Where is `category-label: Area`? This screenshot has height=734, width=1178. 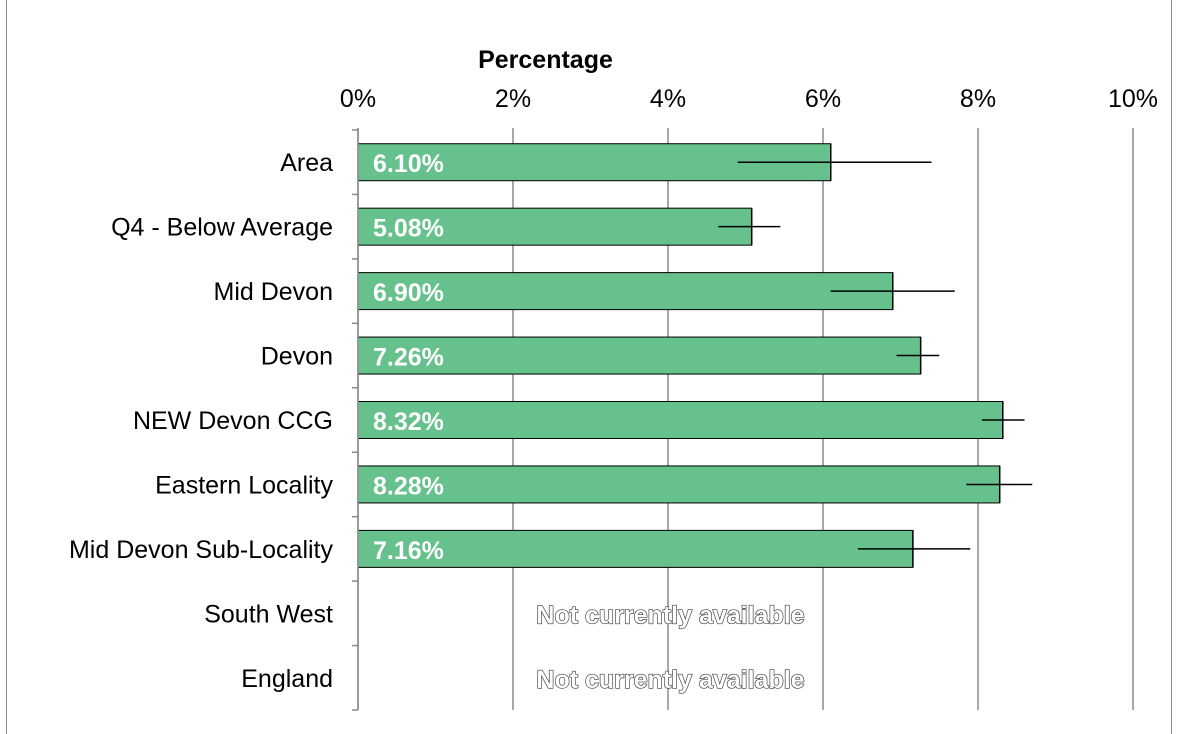
category-label: Area is located at coordinates (306, 163).